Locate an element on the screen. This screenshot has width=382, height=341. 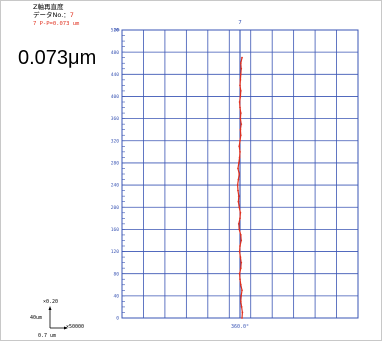
straightness-value: 0.073μm is located at coordinates (57, 58).